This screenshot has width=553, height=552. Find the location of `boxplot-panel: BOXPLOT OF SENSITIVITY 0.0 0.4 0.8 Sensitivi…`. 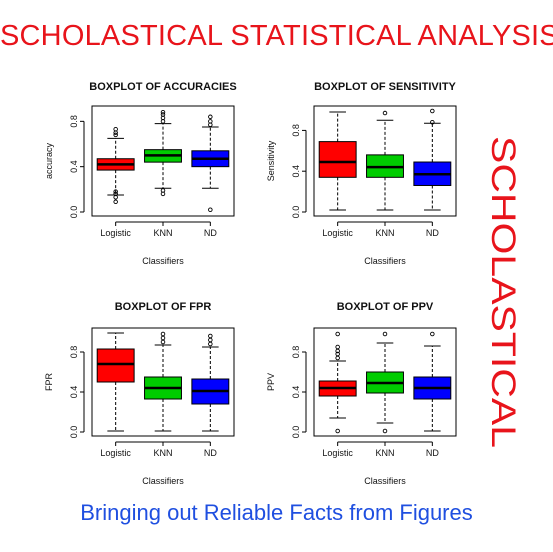

boxplot-panel: BOXPLOT OF SENSITIVITY 0.0 0.4 0.8 Sensitivi… is located at coordinates (361, 173).